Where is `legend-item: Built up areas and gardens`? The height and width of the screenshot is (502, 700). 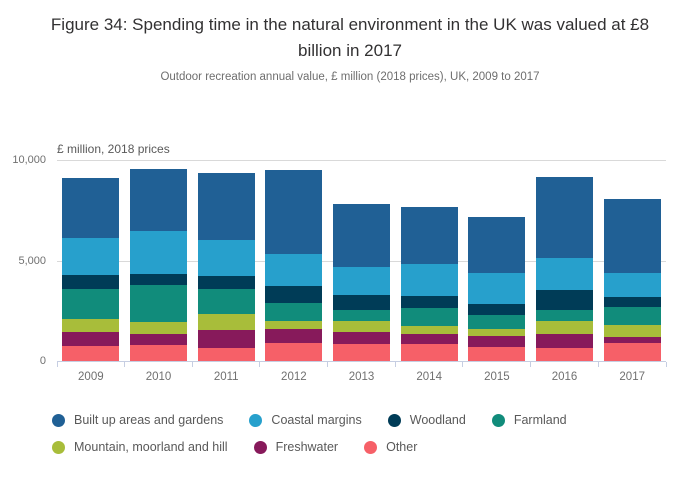
legend-item: Built up areas and gardens is located at coordinates (137, 420).